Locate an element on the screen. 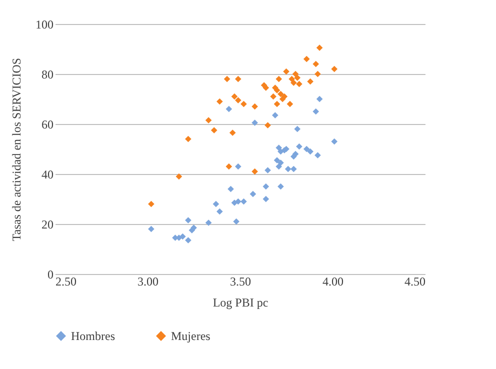  y-tick-label: 80 is located at coordinates (48, 75).